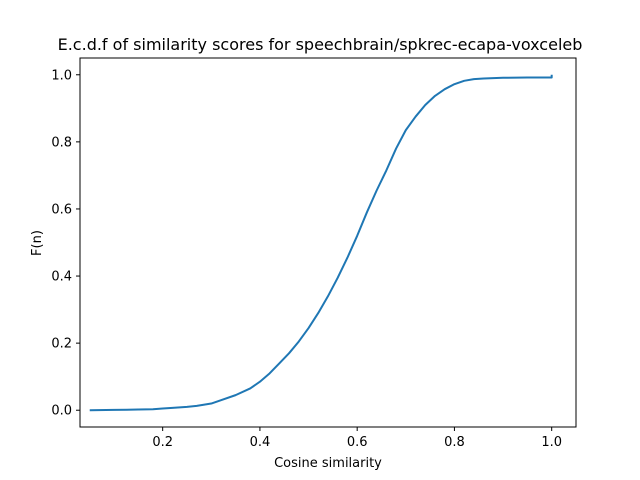 The image size is (640, 480). I want to click on x-tick-label: 0.2, so click(162, 442).